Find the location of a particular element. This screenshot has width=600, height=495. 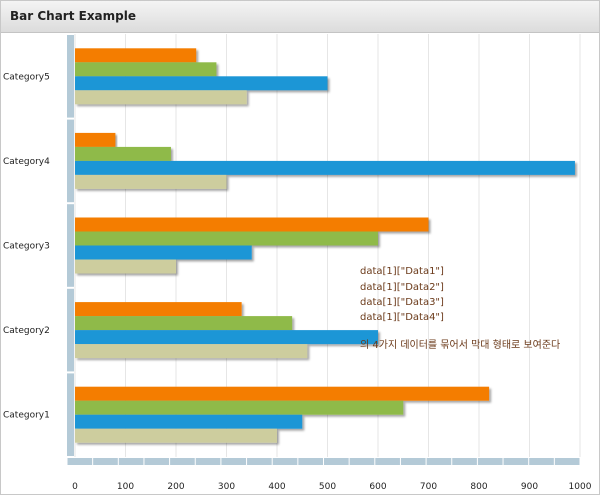

bar-data3-category3 is located at coordinates (163, 252).